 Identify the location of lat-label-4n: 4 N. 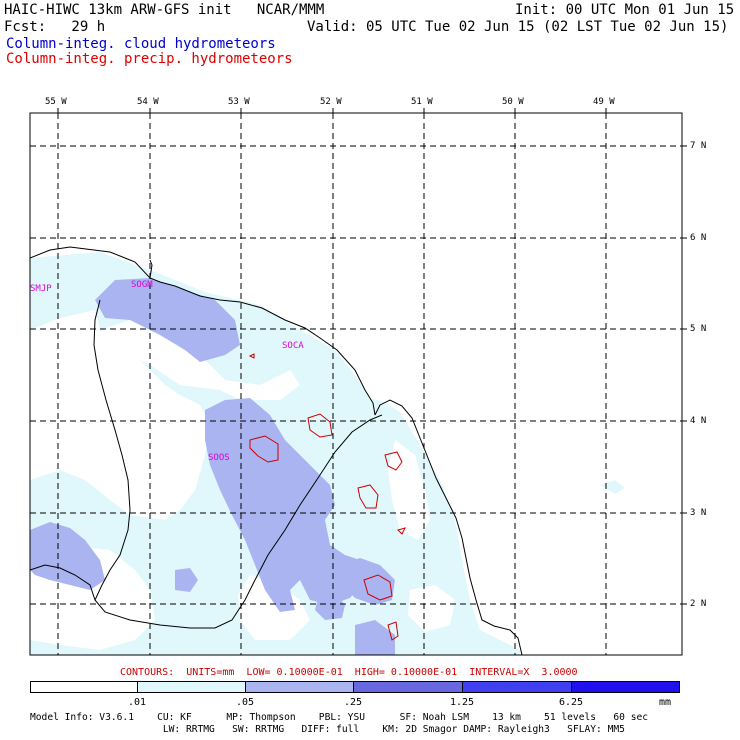
(698, 421).